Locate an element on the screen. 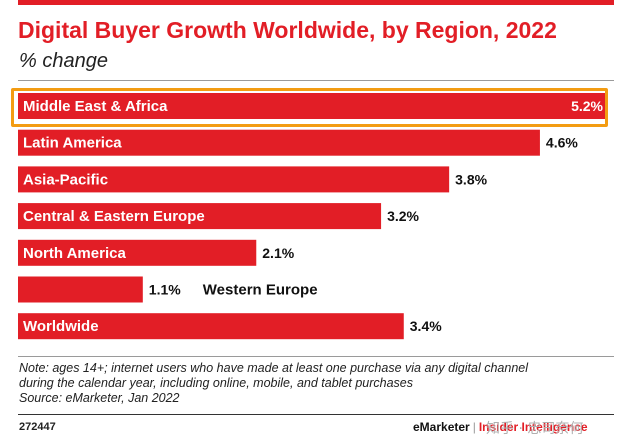  category-label: Middle East & Africa is located at coordinates (95, 106).